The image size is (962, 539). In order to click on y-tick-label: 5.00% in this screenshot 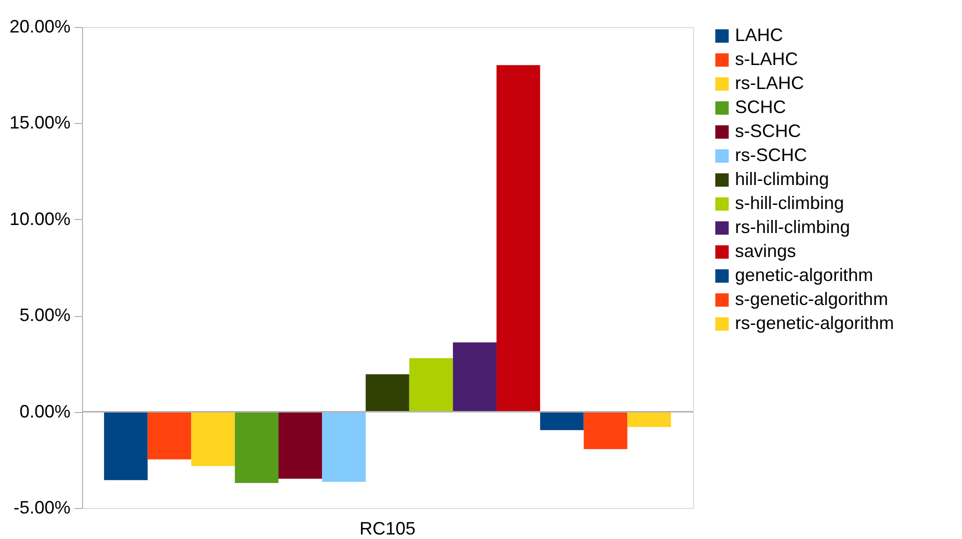, I will do `click(44, 315)`.